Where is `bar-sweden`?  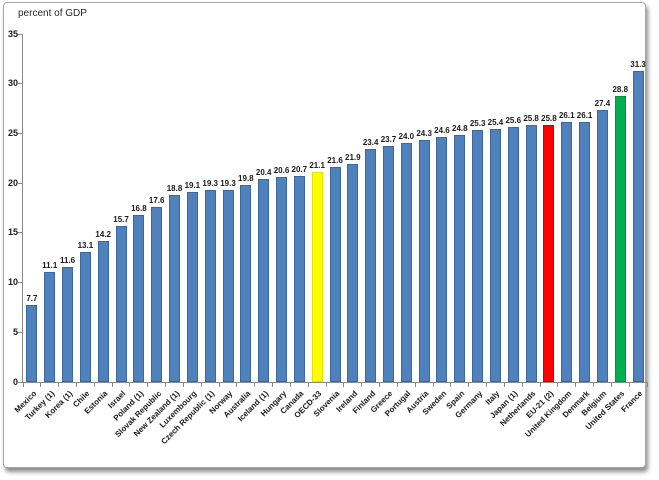 bar-sweden is located at coordinates (442, 259).